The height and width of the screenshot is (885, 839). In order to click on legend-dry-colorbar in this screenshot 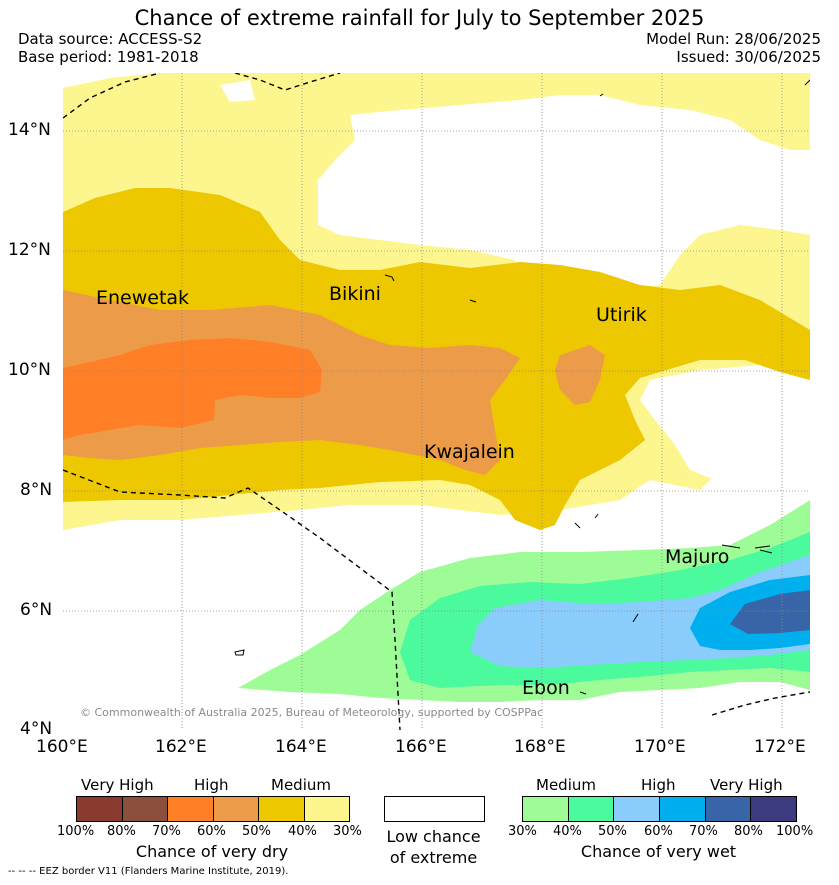, I will do `click(213, 809)`.